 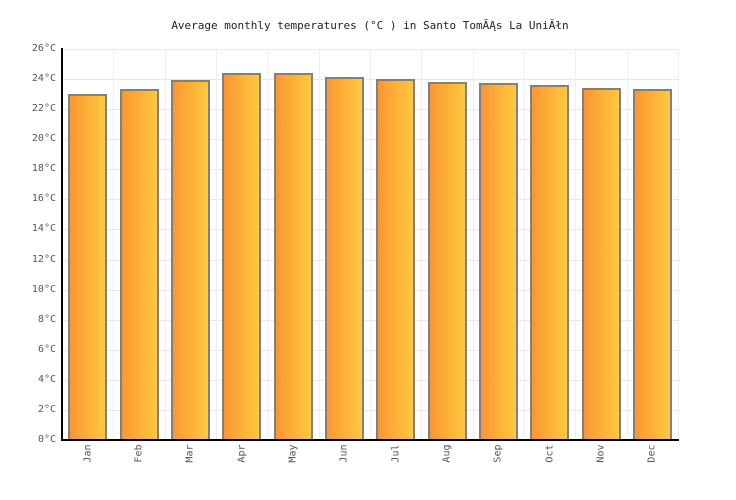 I want to click on y-tick-label: 20°C, so click(x=43, y=138).